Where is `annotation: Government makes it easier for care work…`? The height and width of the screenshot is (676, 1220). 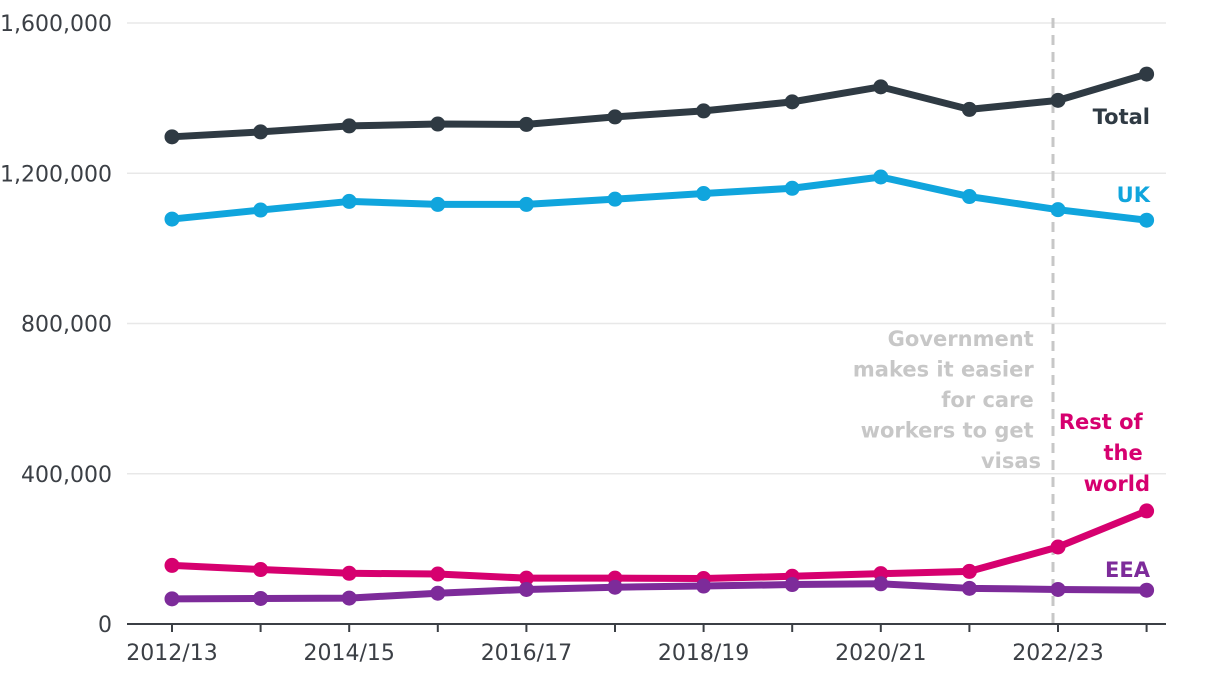 annotation: Government makes it easier for care work… is located at coordinates (954, 321).